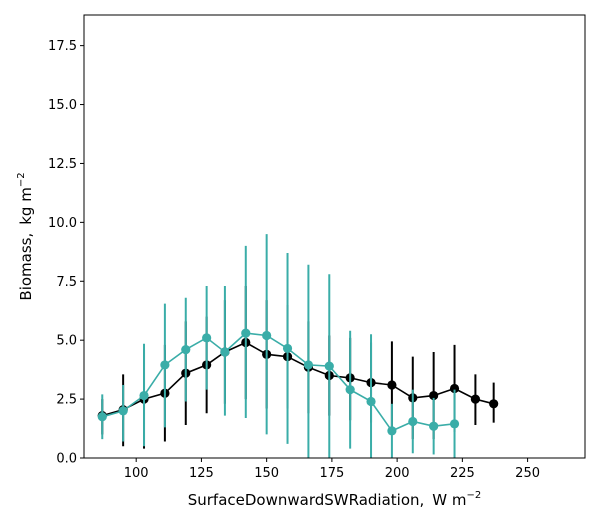 Image resolution: width=600 pixels, height=525 pixels. Describe the element at coordinates (62, 164) in the screenshot. I see `y-tick-label: 12.5` at that location.